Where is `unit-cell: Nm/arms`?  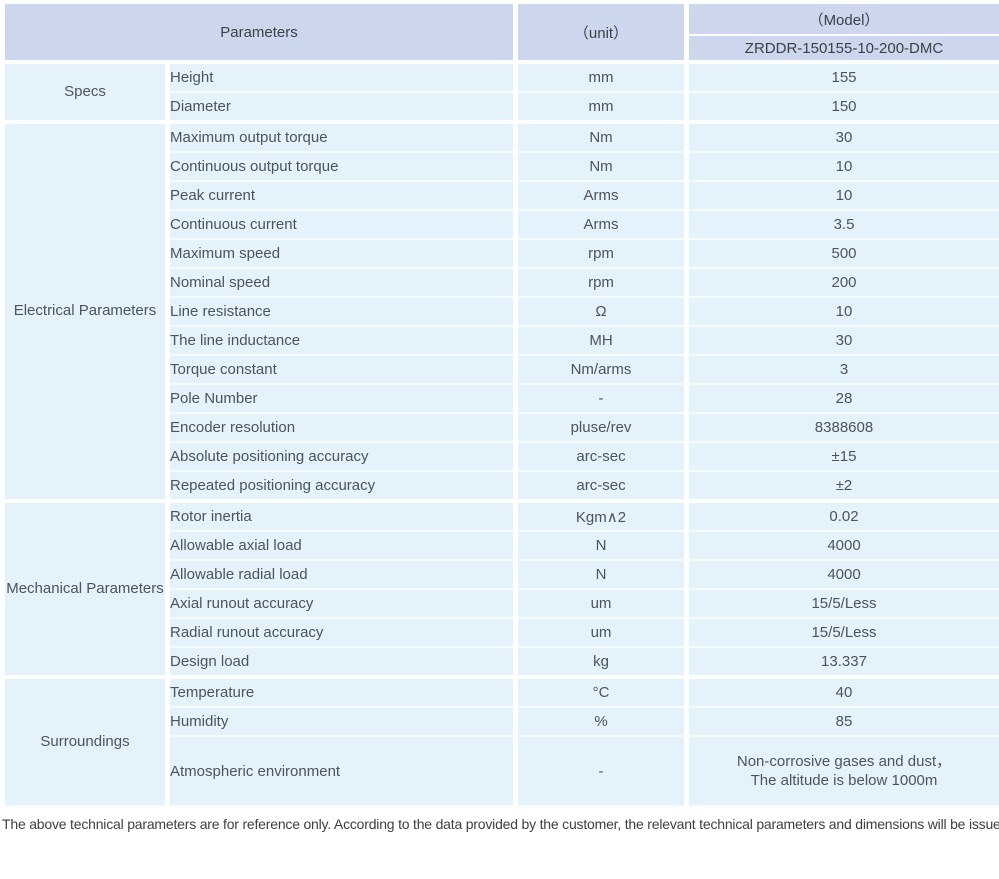 unit-cell: Nm/arms is located at coordinates (601, 369).